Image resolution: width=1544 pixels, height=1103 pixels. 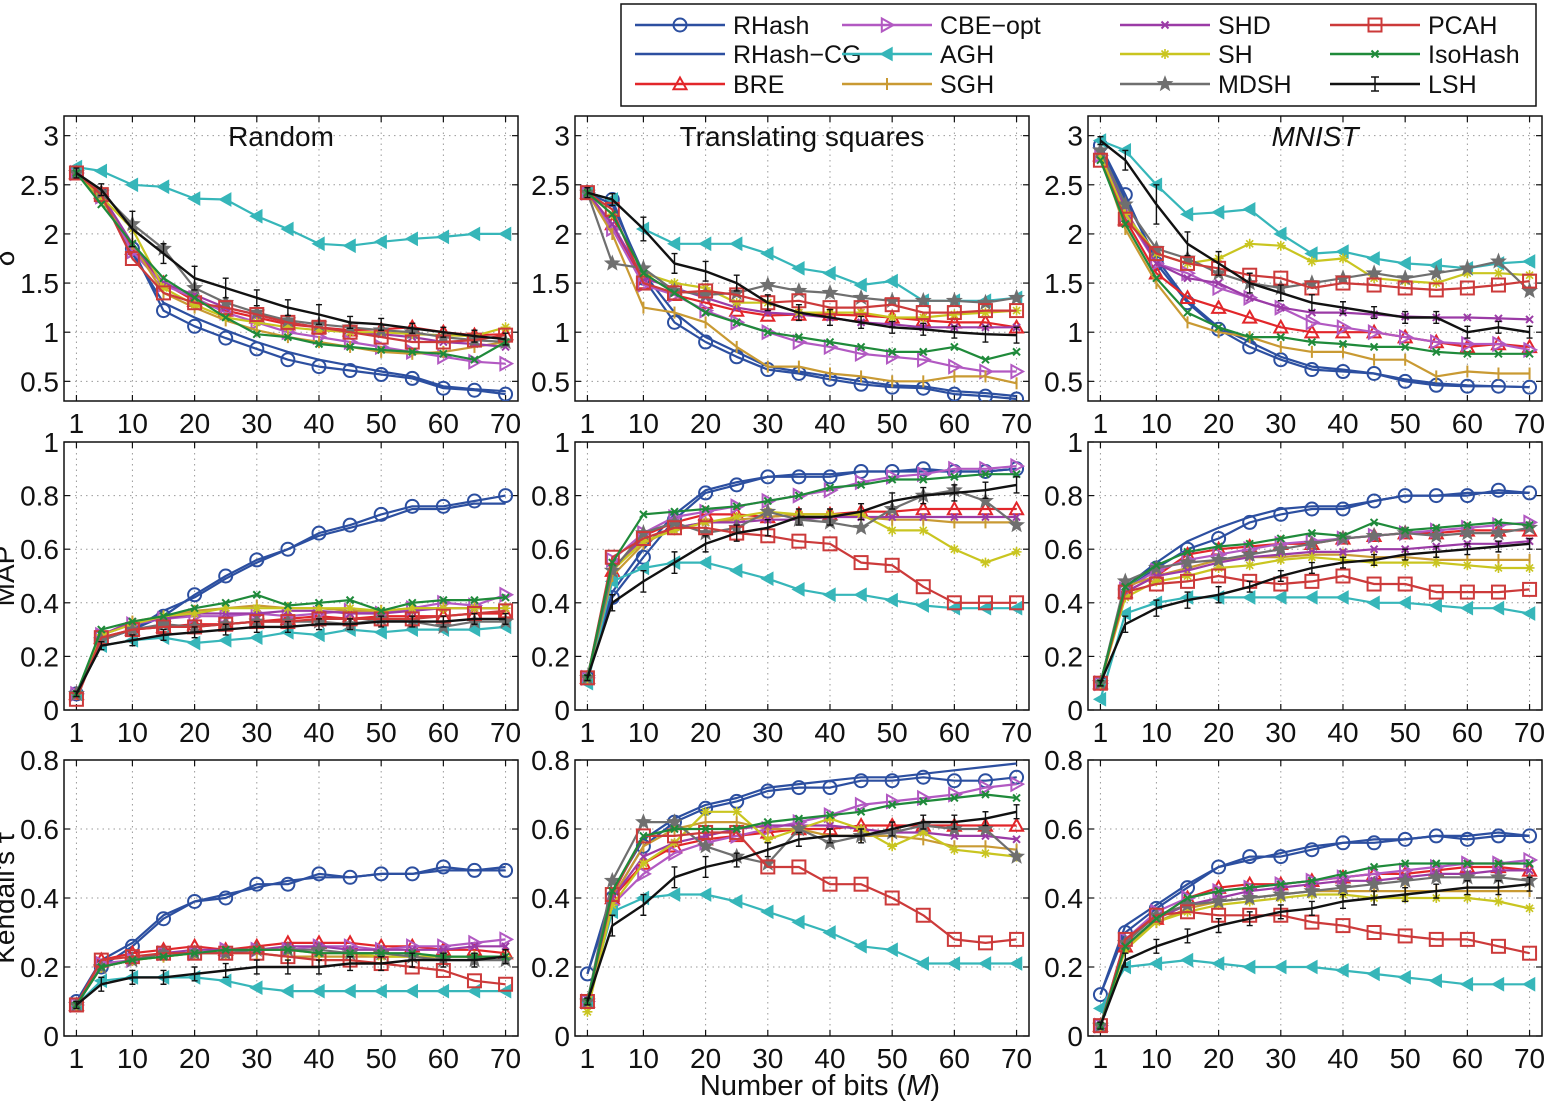 I want to click on legend-shd-marker, so click(x=1165, y=25).